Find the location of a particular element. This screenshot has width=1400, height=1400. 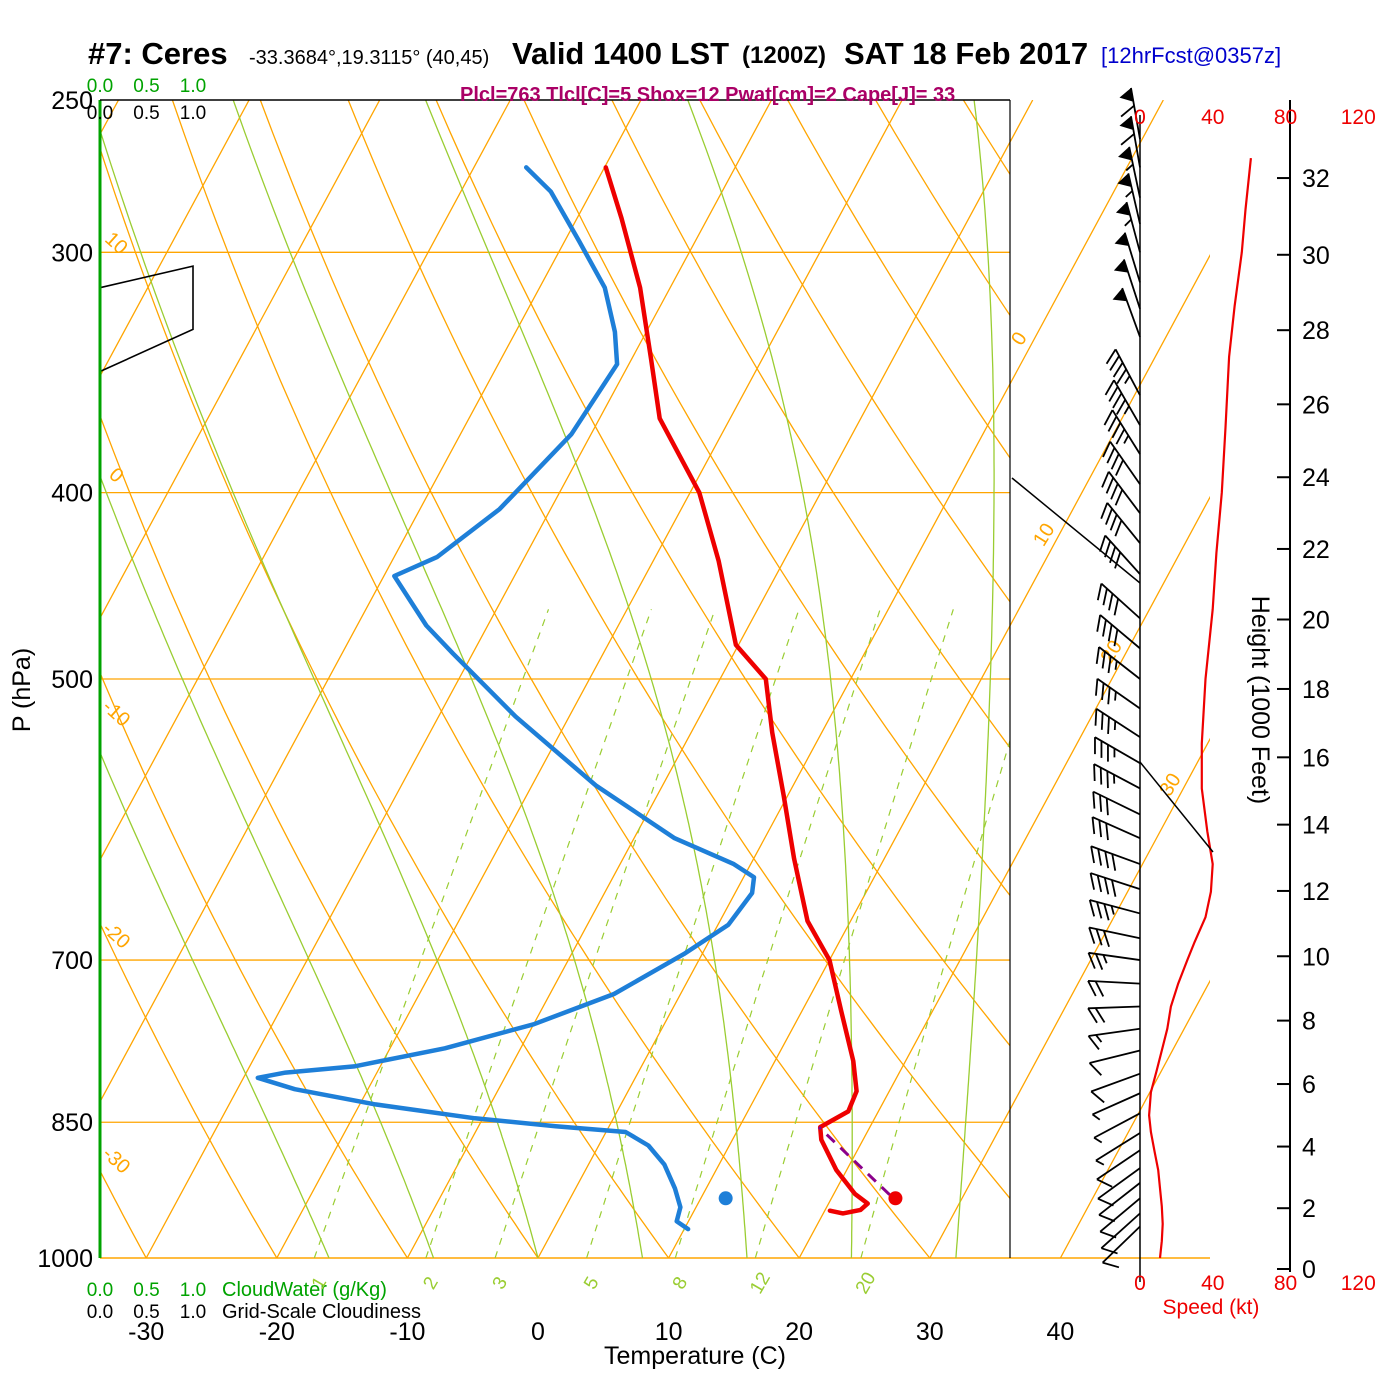

temperature-axis-label: Temperature (C) is located at coordinates (695, 1356).